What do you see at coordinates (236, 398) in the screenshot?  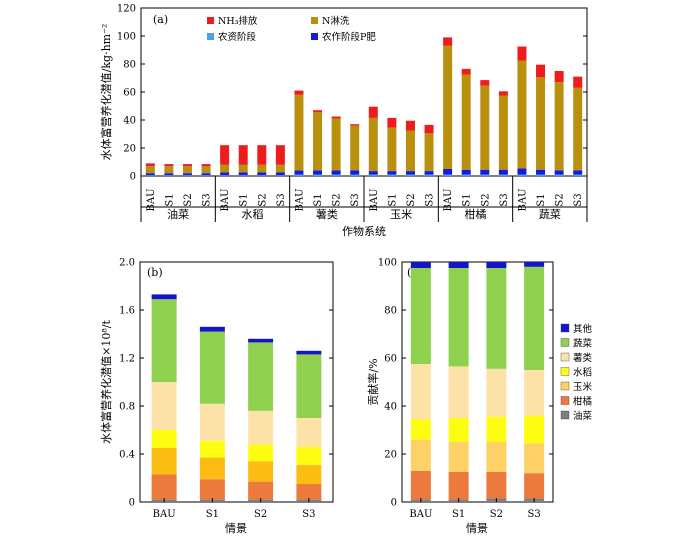 I see `panel-b-bars` at bounding box center [236, 398].